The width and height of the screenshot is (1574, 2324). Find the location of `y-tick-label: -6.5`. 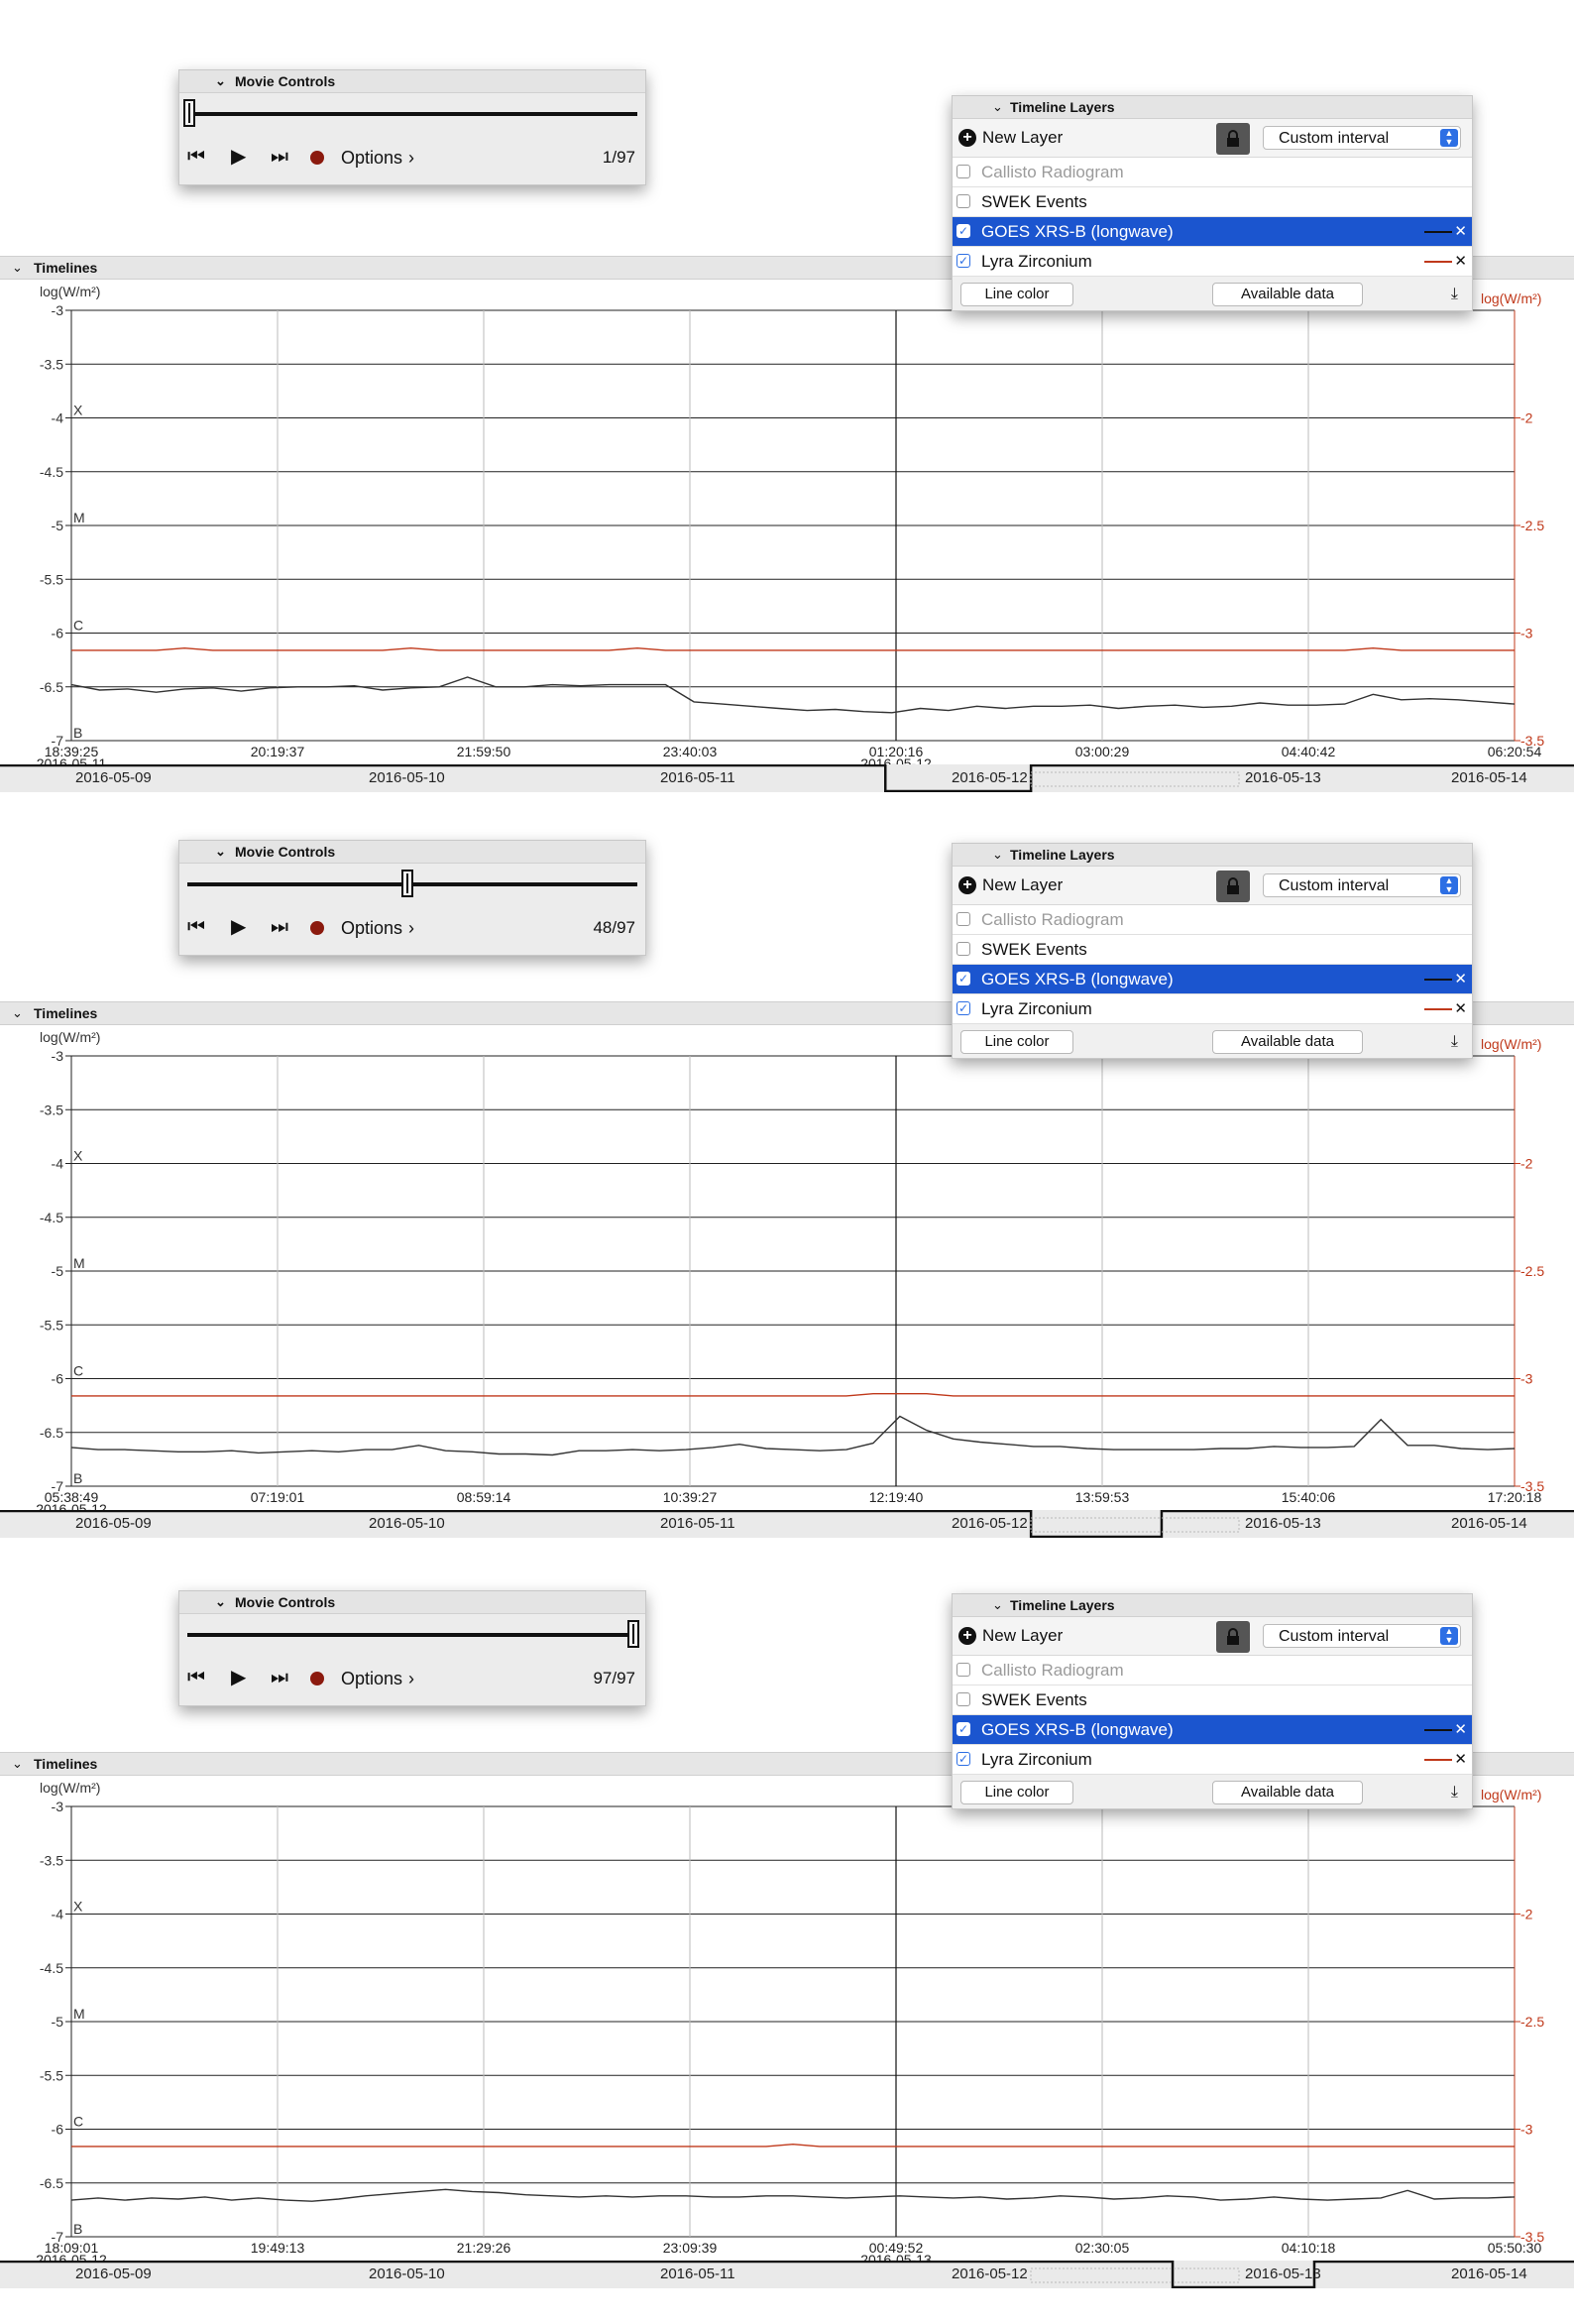

y-tick-label: -6.5 is located at coordinates (51, 687).